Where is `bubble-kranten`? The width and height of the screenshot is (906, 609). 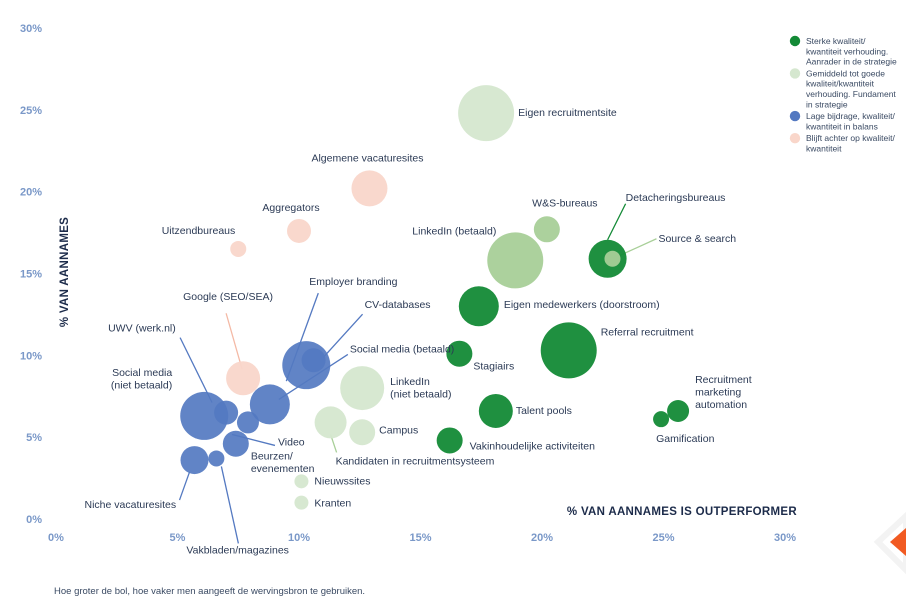 bubble-kranten is located at coordinates (301, 502).